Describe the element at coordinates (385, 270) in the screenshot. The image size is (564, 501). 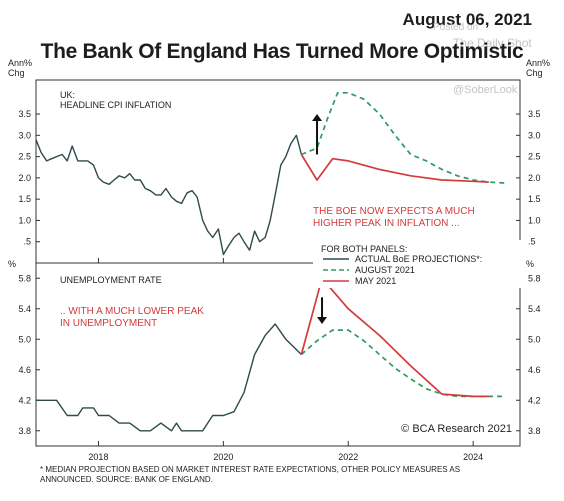
I see `legend-label: AUGUST 2021` at that location.